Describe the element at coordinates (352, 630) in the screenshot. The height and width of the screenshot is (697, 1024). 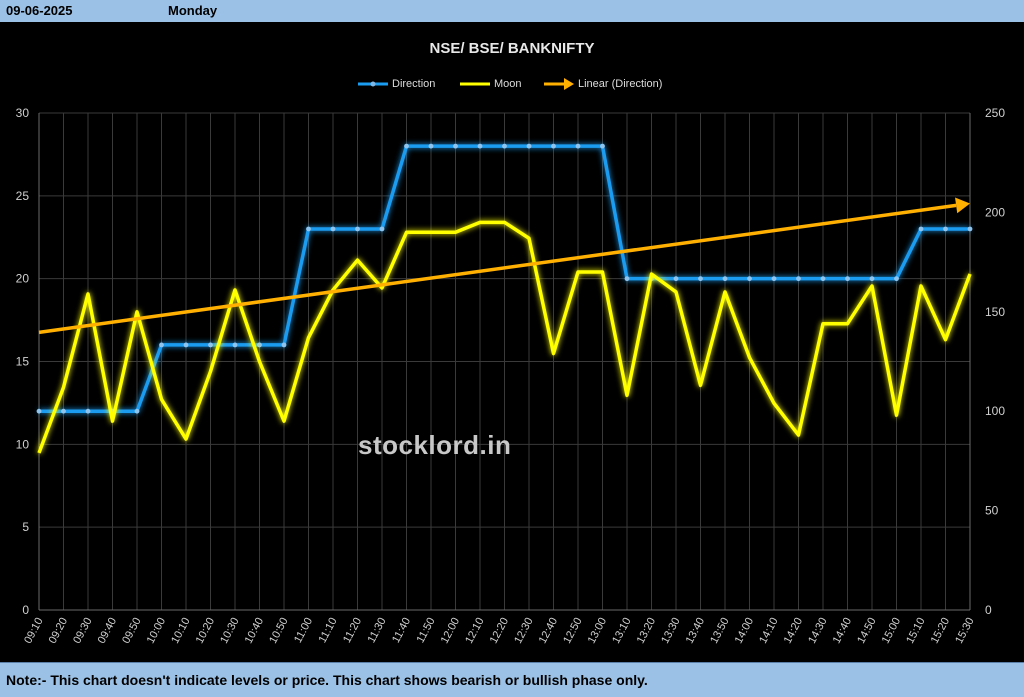
I see `x-tick-label: 11:20` at that location.